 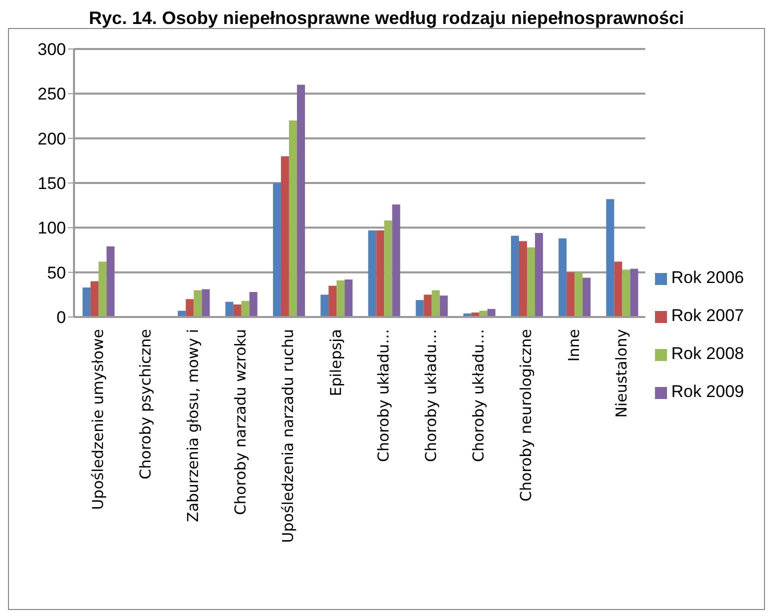 What do you see at coordinates (52, 228) in the screenshot?
I see `y-tick-label: 100` at bounding box center [52, 228].